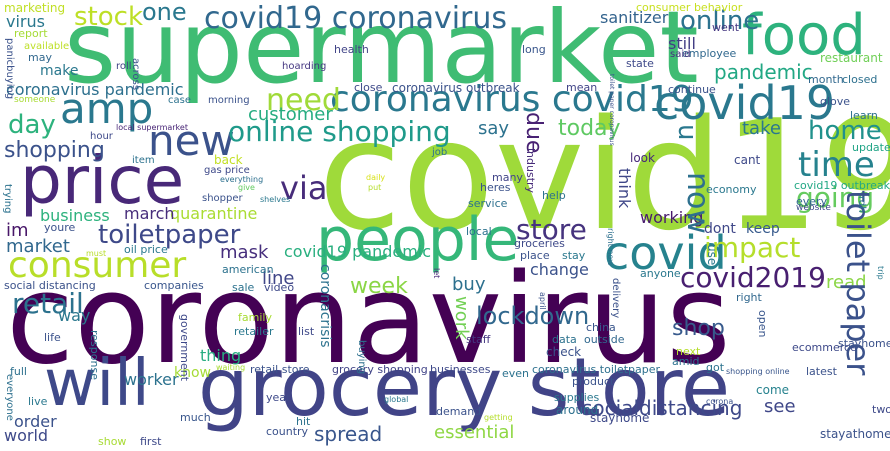 The height and width of the screenshot is (451, 890). What do you see at coordinates (864, 115) in the screenshot?
I see `word-learn: learn` at bounding box center [864, 115].